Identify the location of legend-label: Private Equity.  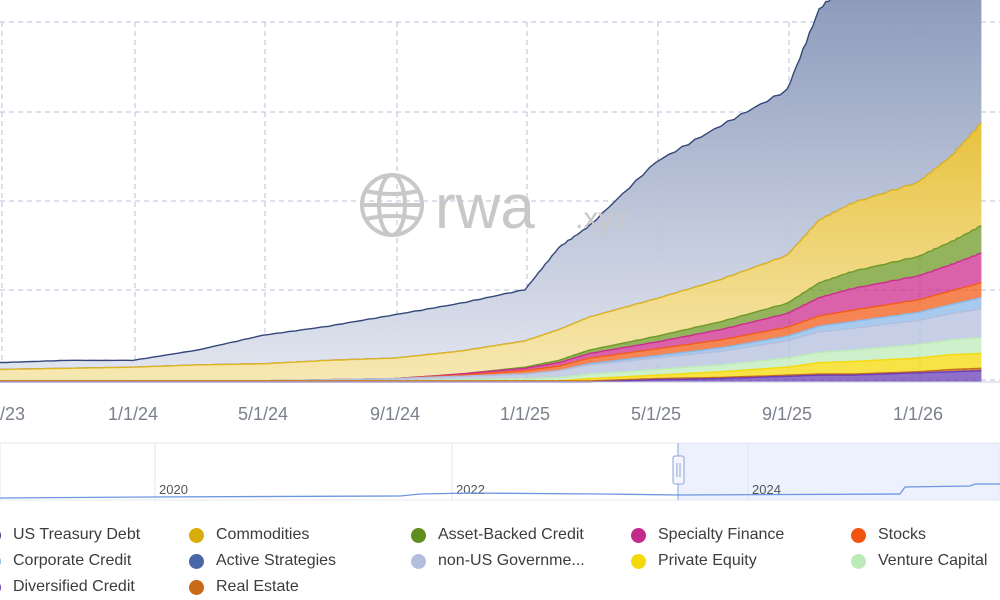
(707, 560).